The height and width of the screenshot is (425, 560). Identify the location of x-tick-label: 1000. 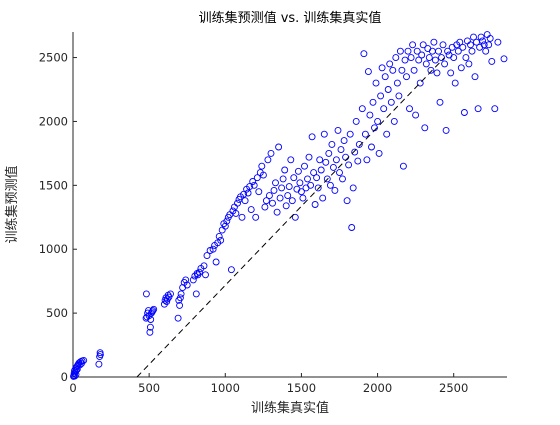
(225, 388).